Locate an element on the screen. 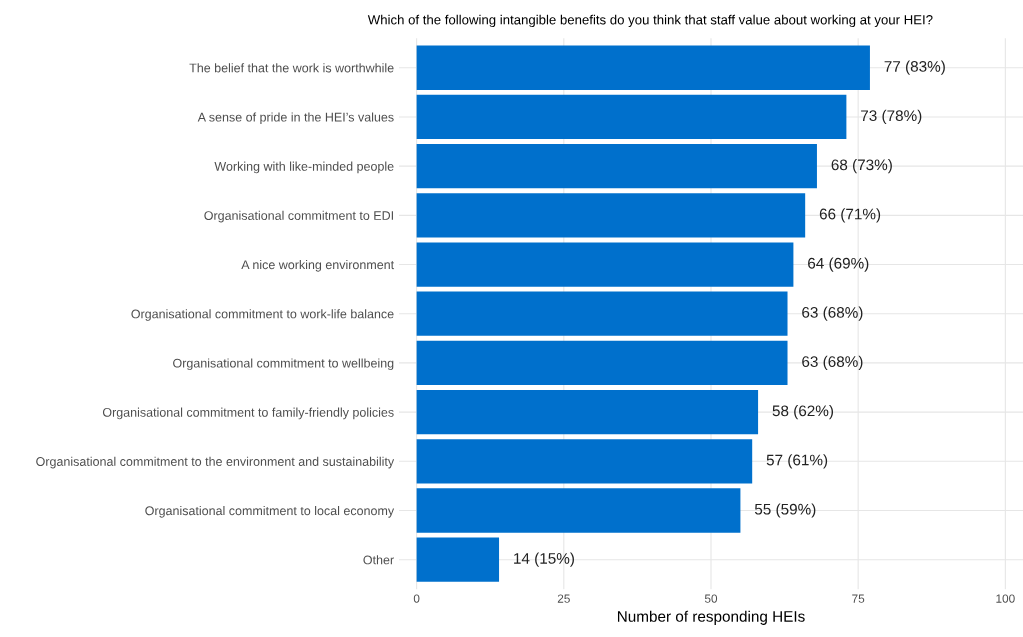 The image size is (1023, 637). data-label: 57 (61%) is located at coordinates (797, 461).